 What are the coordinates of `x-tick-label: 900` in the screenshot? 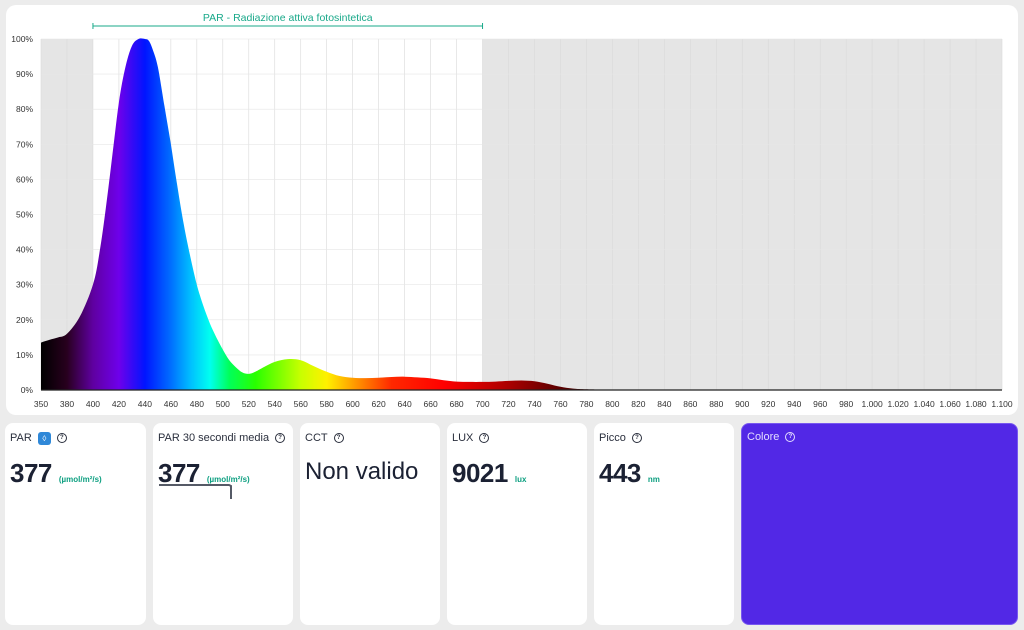 It's located at (742, 404).